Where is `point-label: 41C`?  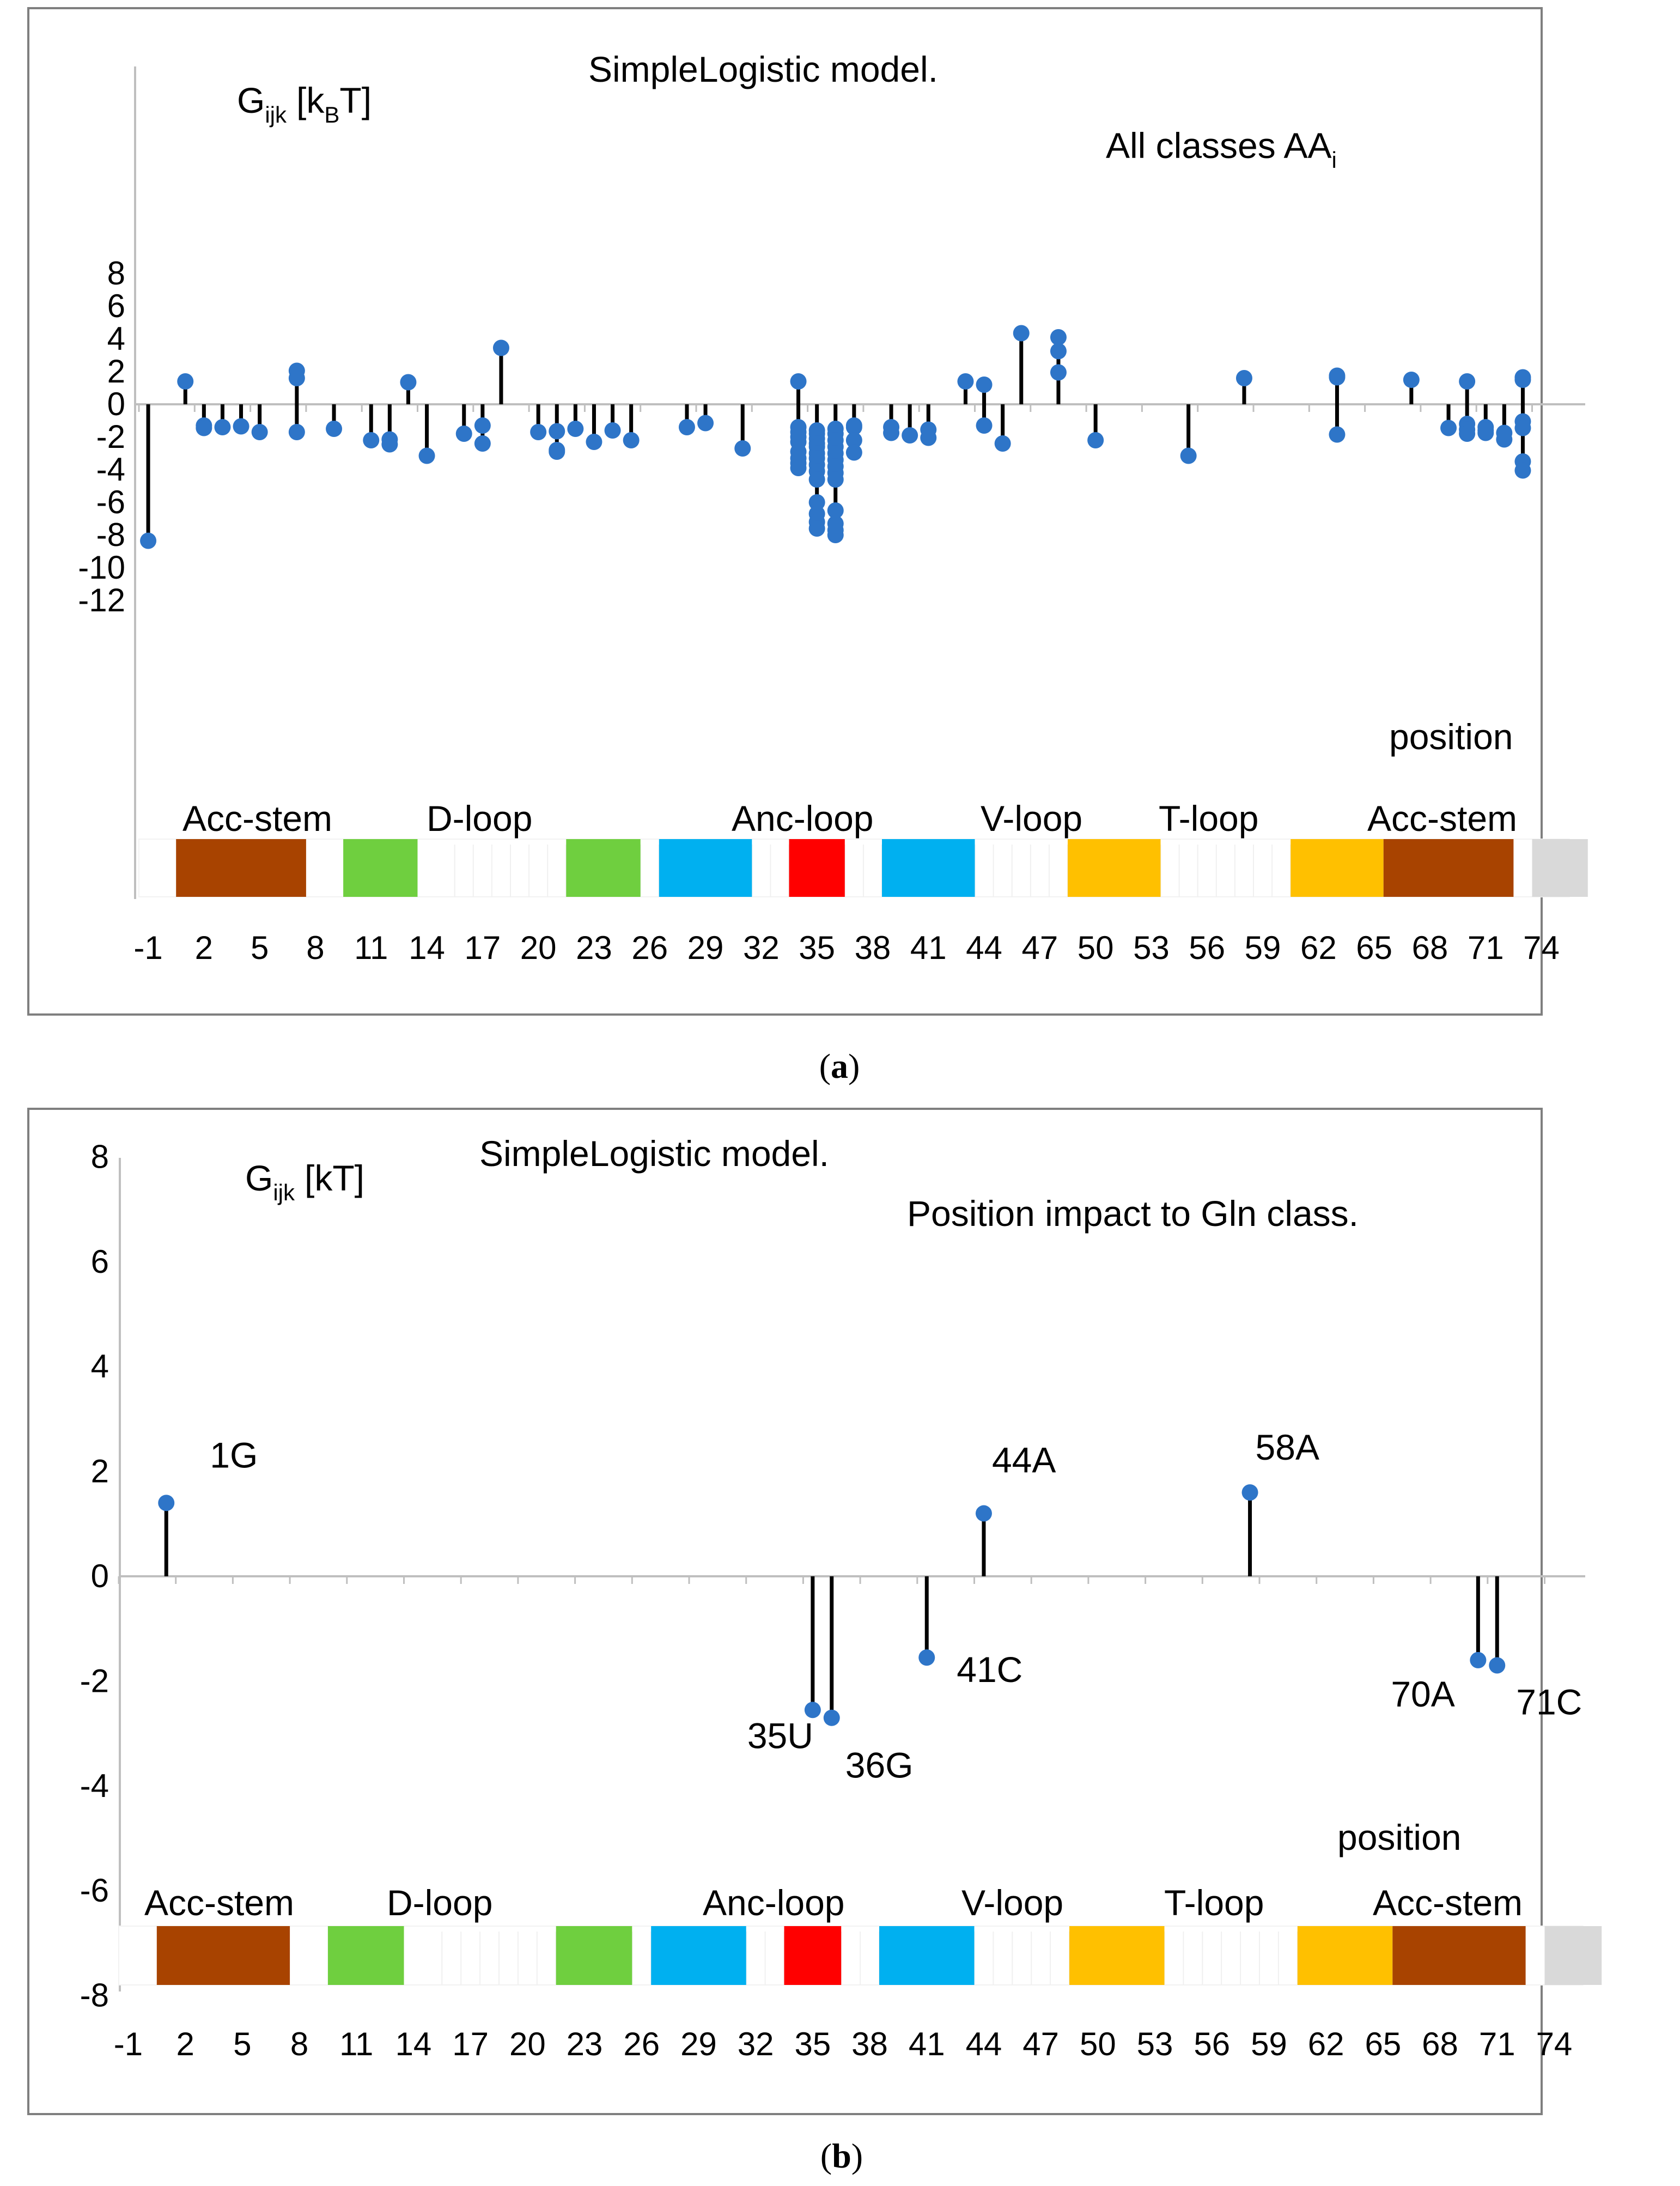
point-label: 41C is located at coordinates (989, 1669).